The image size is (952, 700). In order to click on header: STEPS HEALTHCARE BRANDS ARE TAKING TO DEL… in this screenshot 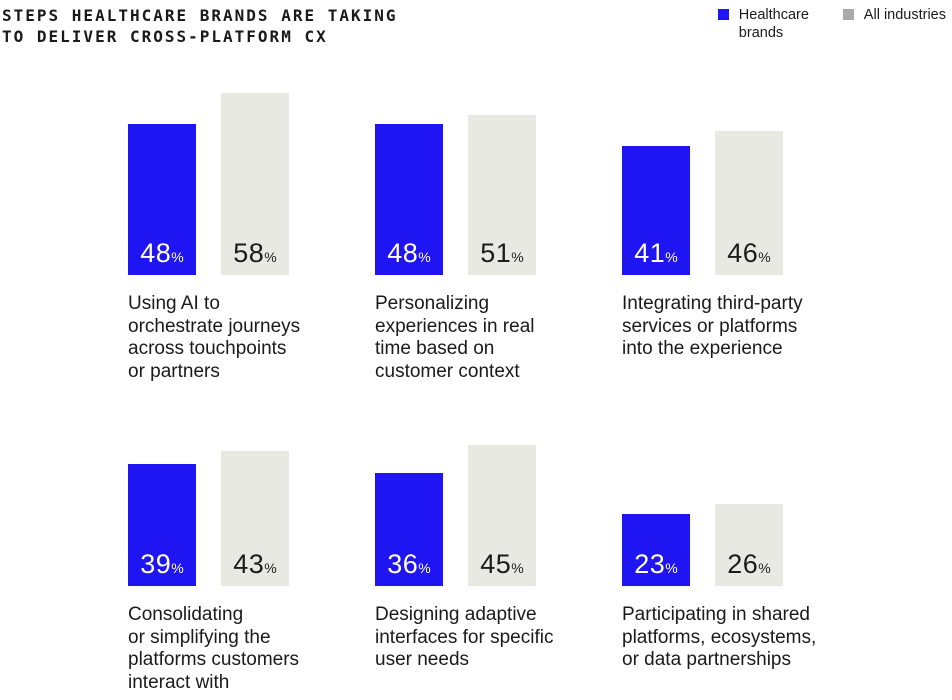, I will do `click(476, 25)`.